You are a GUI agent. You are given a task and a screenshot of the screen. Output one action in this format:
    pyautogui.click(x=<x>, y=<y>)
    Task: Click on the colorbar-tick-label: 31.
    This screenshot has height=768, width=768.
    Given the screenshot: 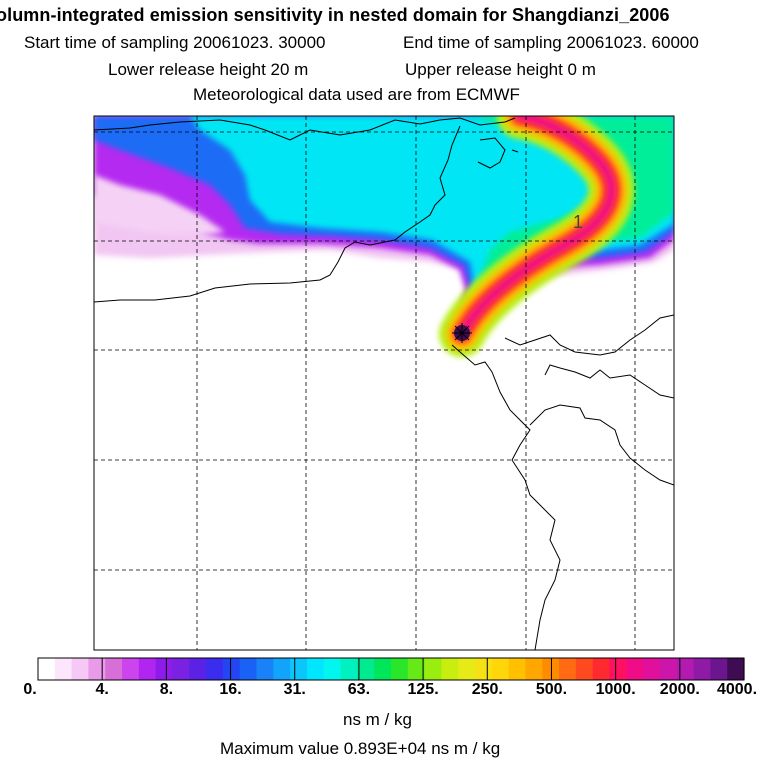 What is the action you would take?
    pyautogui.click(x=294, y=689)
    